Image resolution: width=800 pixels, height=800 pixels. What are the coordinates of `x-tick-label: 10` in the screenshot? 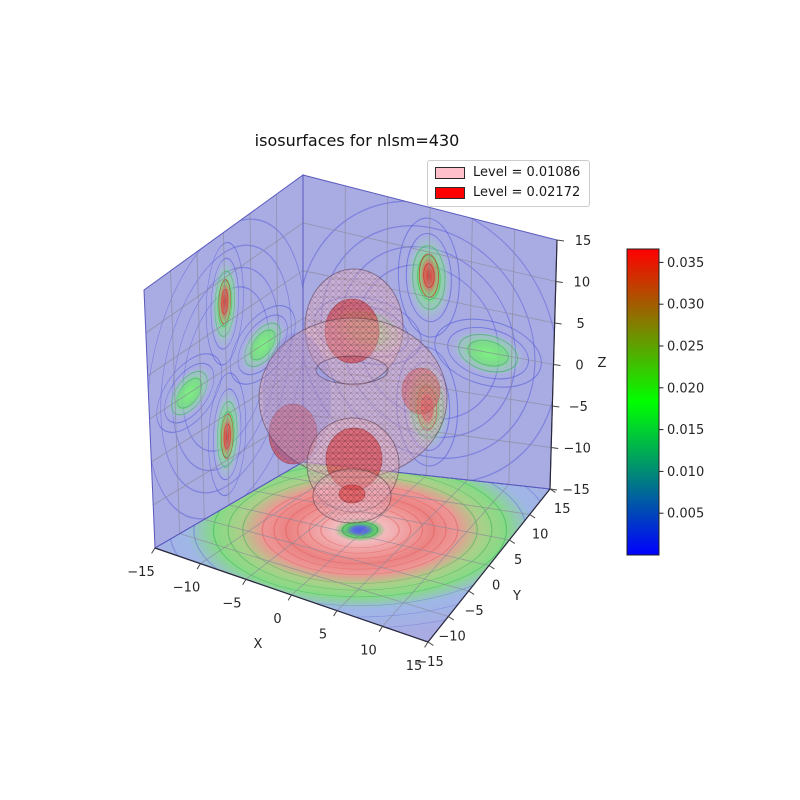 It's located at (368, 650).